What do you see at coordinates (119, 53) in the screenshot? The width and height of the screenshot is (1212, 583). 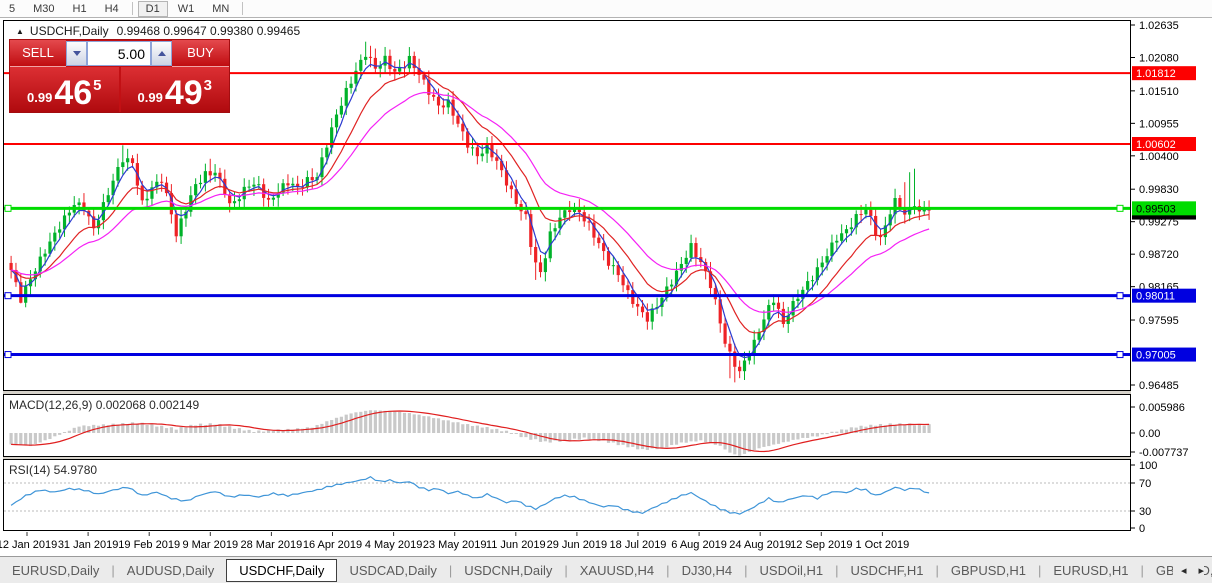 I see `volume-input` at bounding box center [119, 53].